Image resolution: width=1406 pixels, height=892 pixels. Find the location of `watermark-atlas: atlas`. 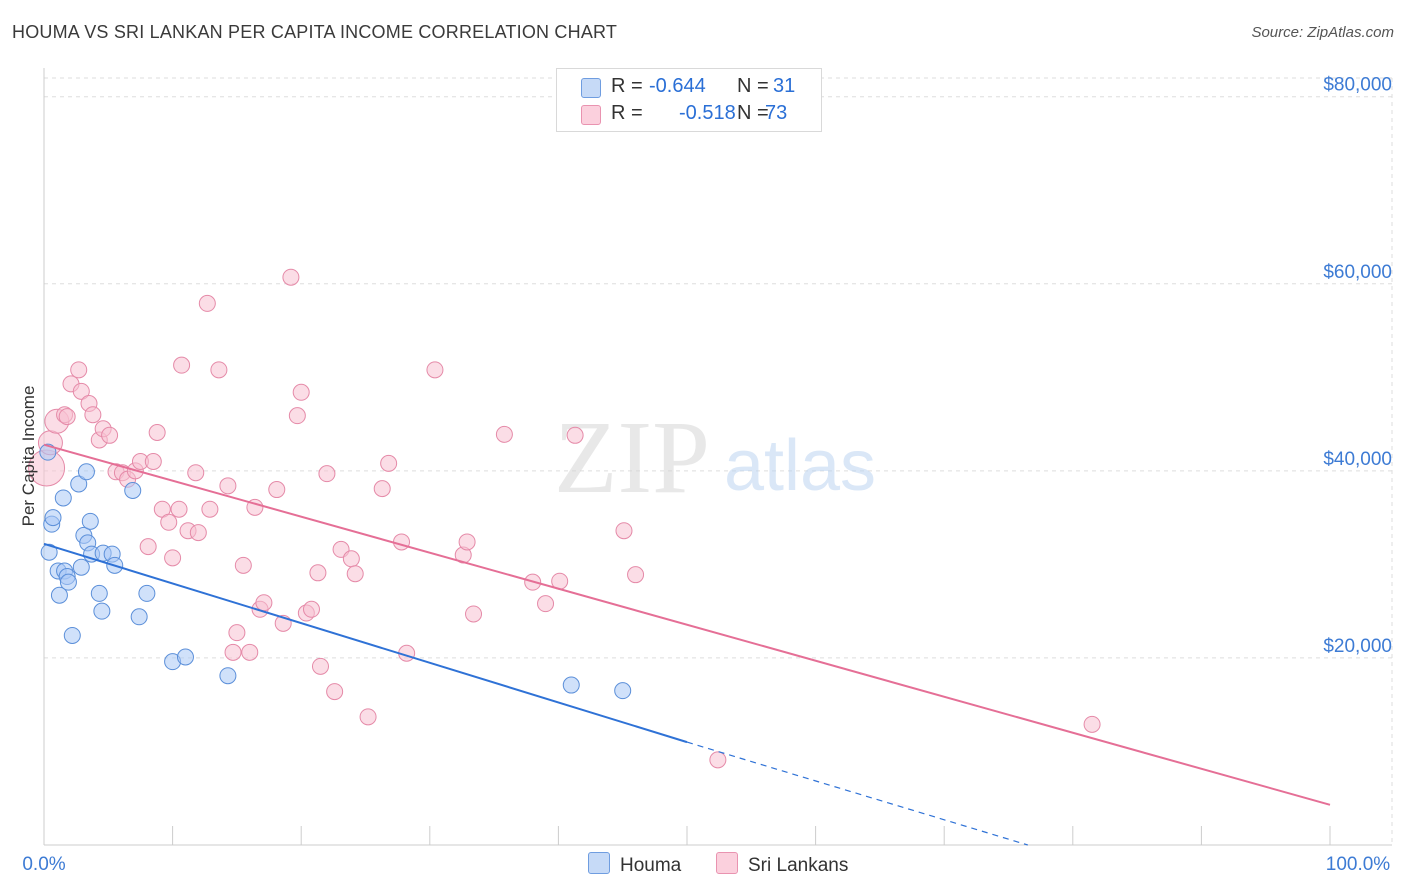

watermark-atlas: atlas is located at coordinates (800, 466).